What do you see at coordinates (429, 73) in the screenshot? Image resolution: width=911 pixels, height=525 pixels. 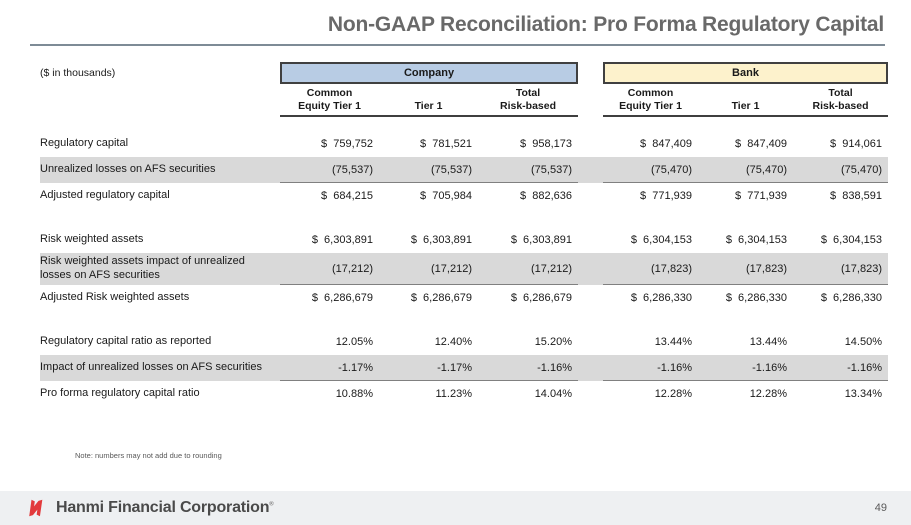 I see `company-group-header: Company` at bounding box center [429, 73].